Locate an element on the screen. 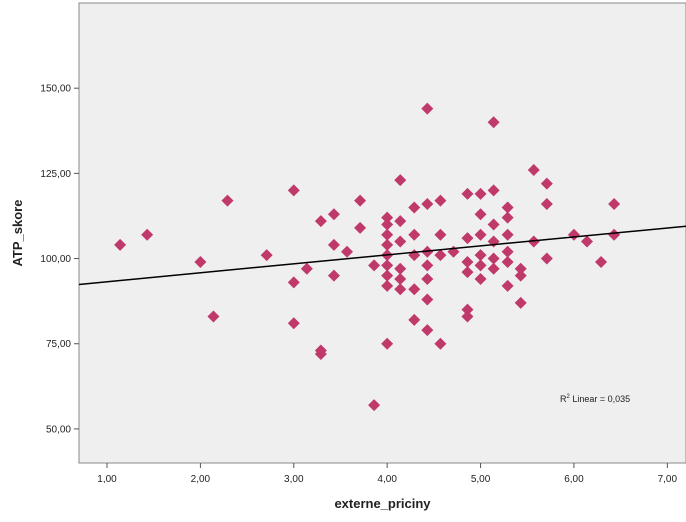  y-axis-ticks: 50,00 75,00 100,00 125,00 150,00 is located at coordinates (59, 259).